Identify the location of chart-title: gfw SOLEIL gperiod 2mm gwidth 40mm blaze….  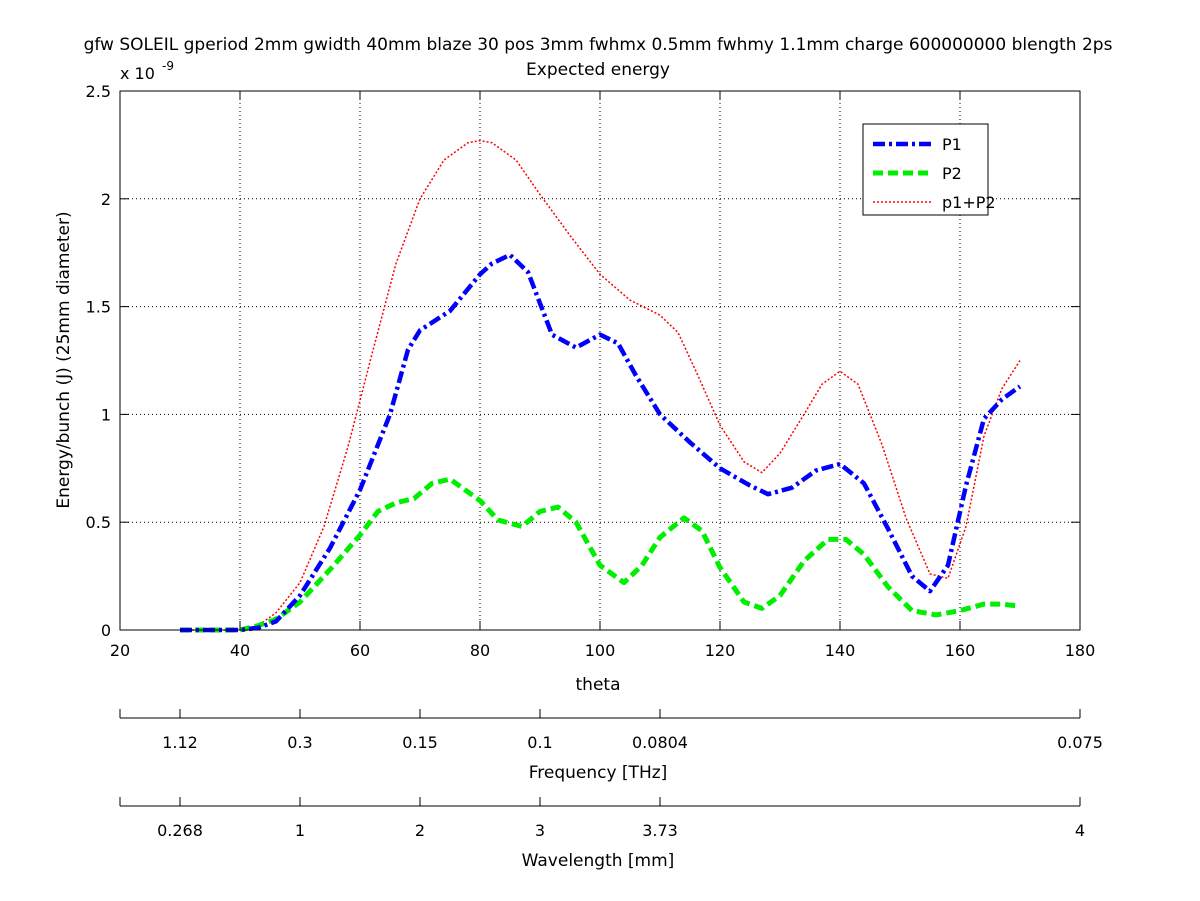
(598, 45).